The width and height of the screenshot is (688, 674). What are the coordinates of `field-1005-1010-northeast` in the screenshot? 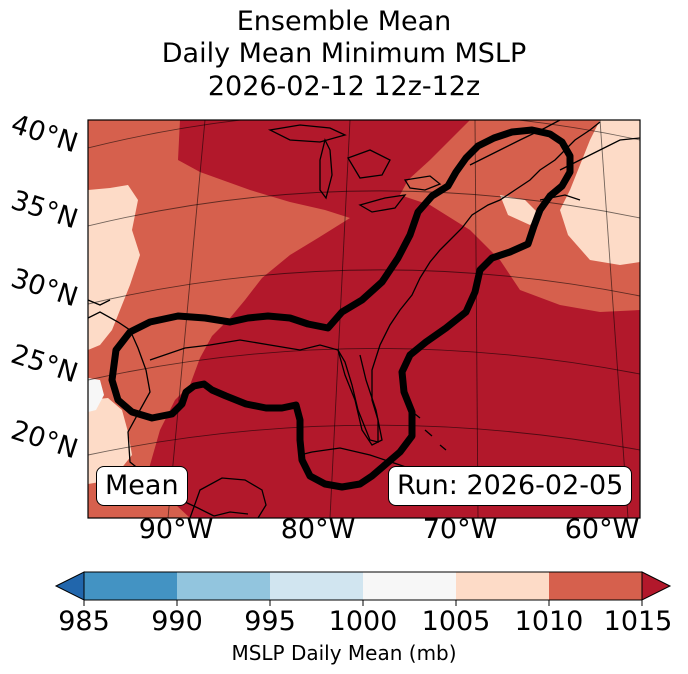 It's located at (600, 192).